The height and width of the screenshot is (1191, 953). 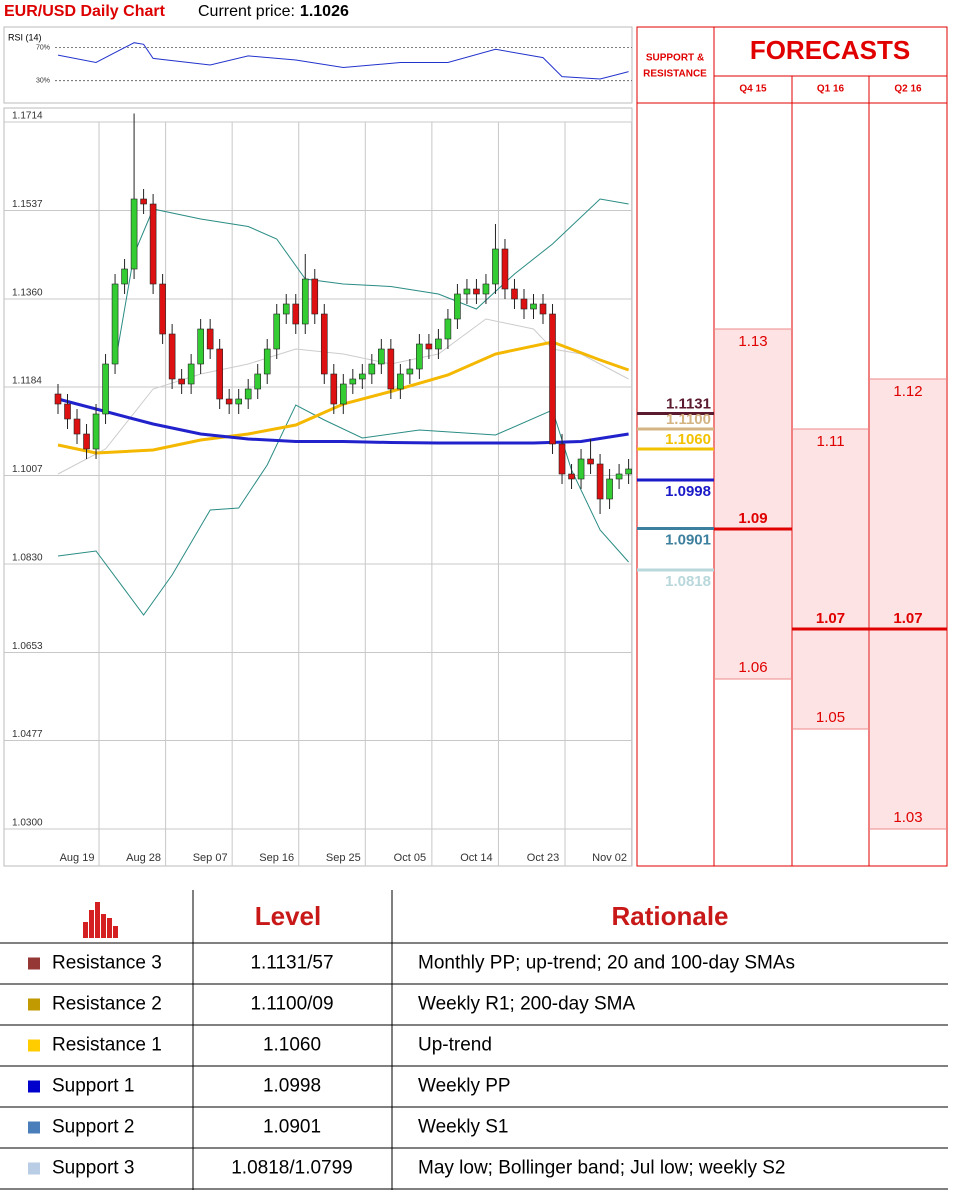 I want to click on table-header: Rationale, so click(x=669, y=916).